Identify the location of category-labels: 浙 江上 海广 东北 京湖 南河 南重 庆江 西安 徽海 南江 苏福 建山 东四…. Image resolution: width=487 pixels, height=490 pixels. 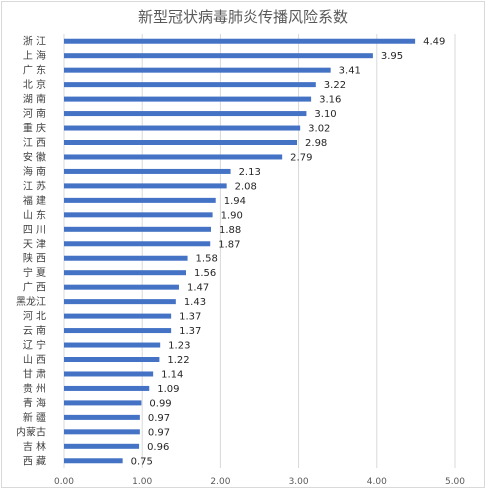
(31, 252).